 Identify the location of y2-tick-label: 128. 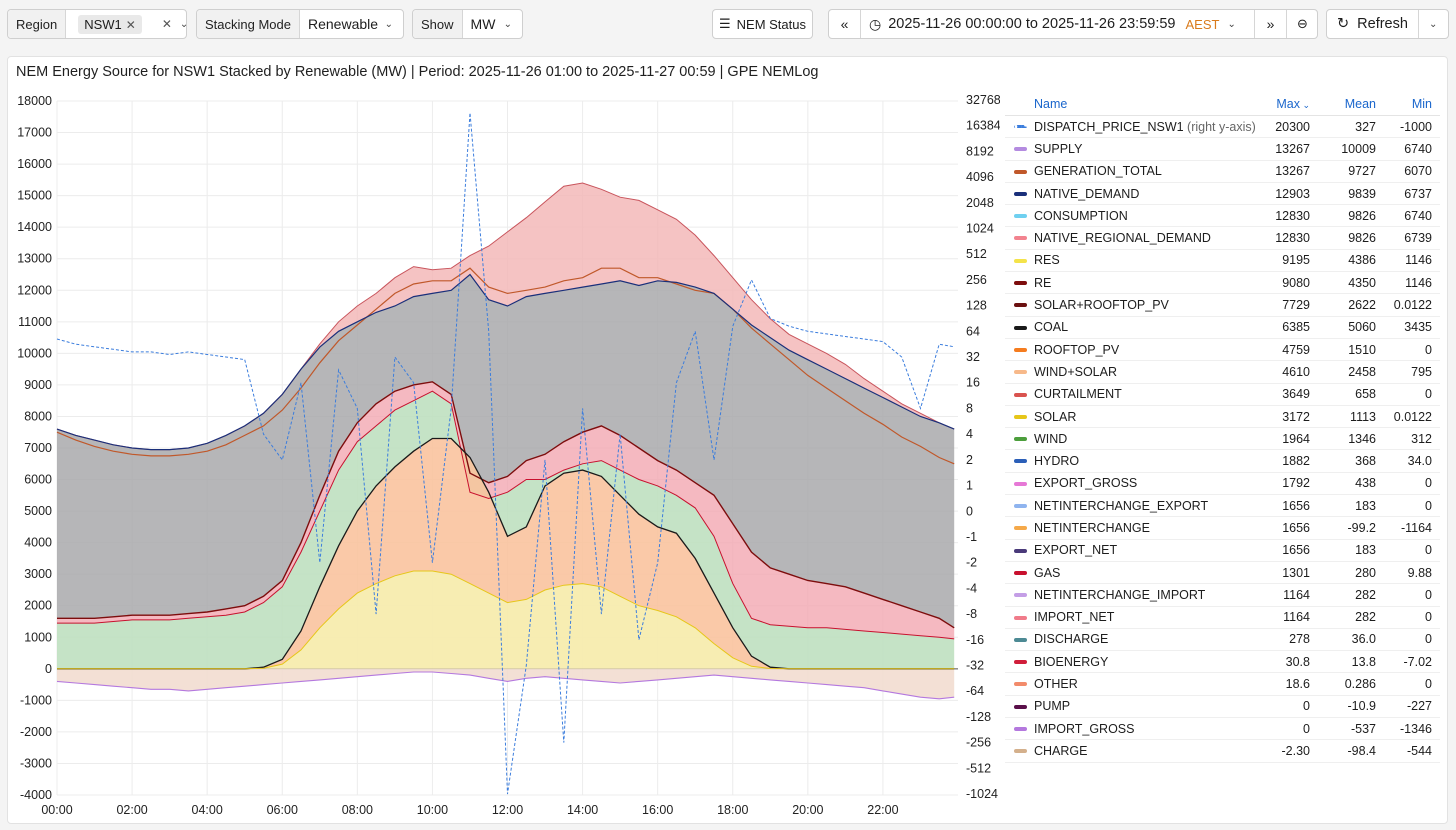
(976, 306).